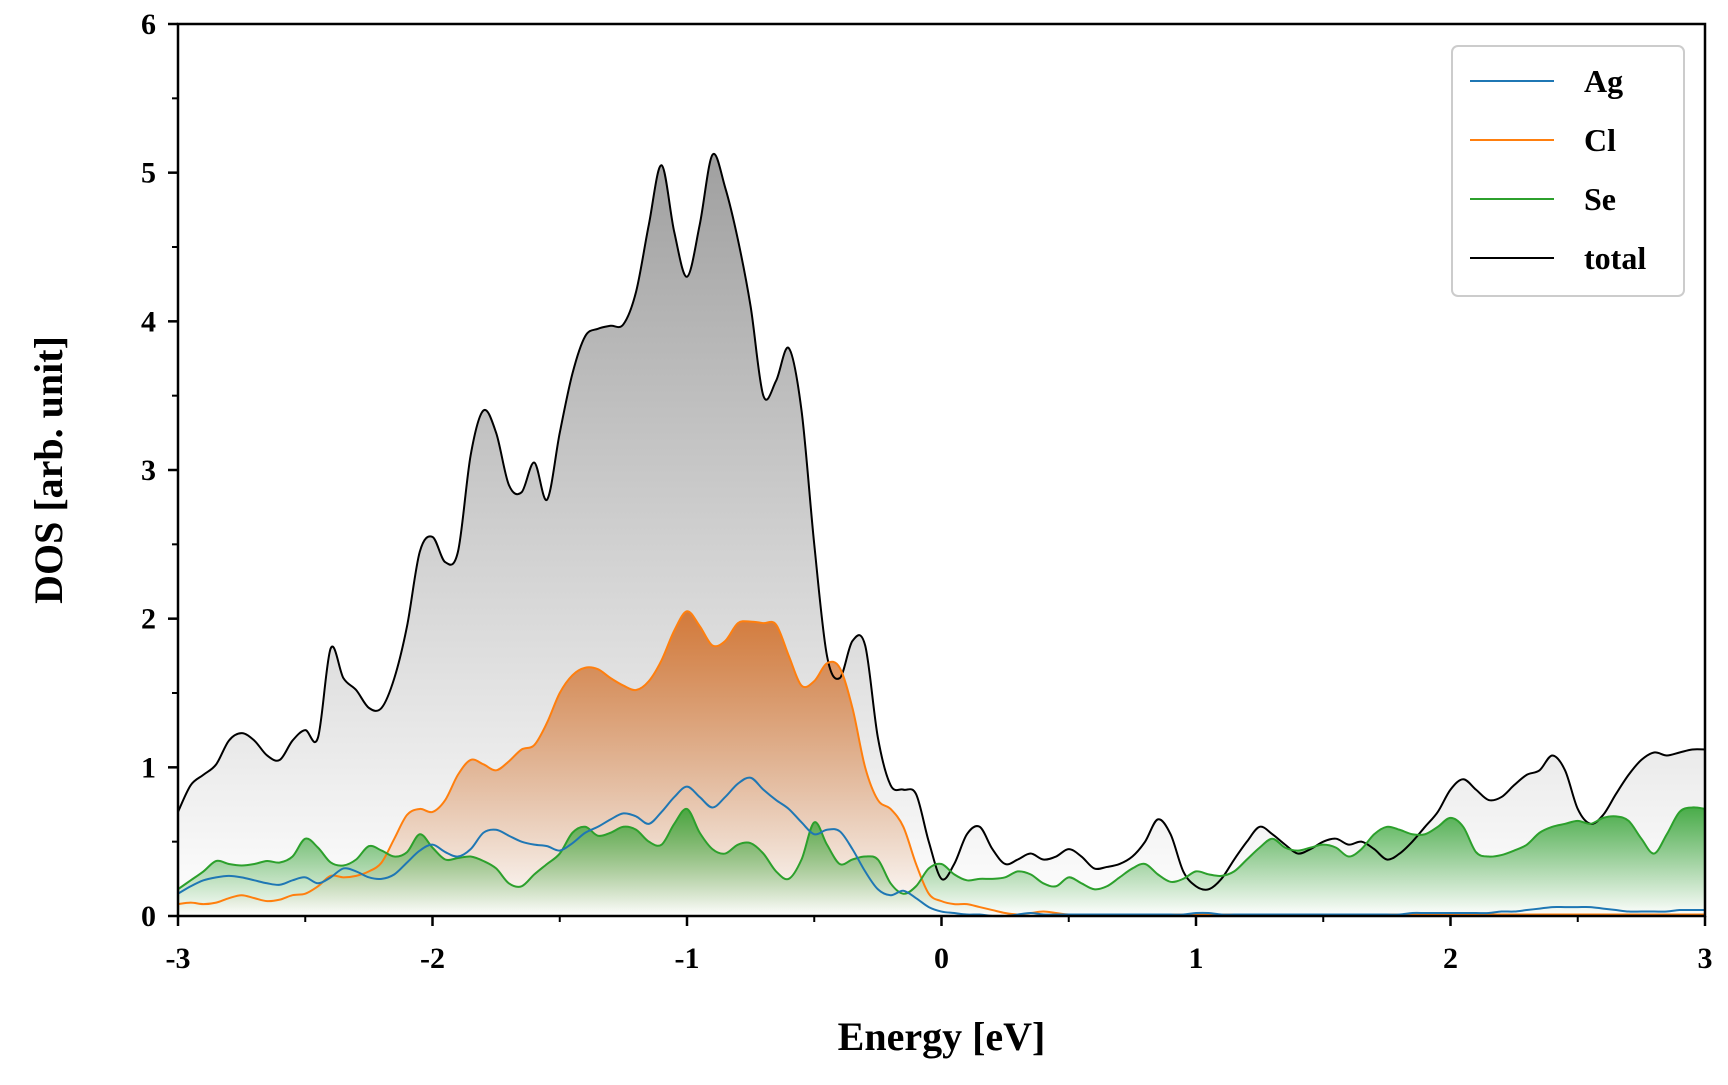  What do you see at coordinates (148, 470) in the screenshot?
I see `y-tick-label: 3` at bounding box center [148, 470].